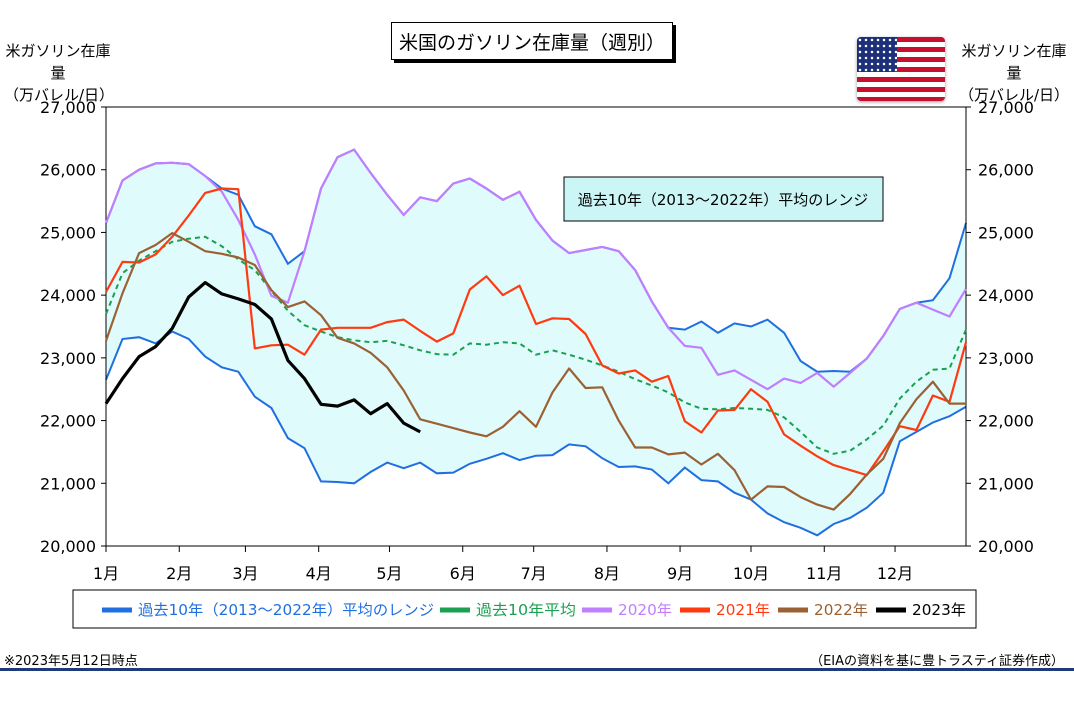  What do you see at coordinates (68, 295) in the screenshot?
I see `y-tick-label-left: 24,000` at bounding box center [68, 295].